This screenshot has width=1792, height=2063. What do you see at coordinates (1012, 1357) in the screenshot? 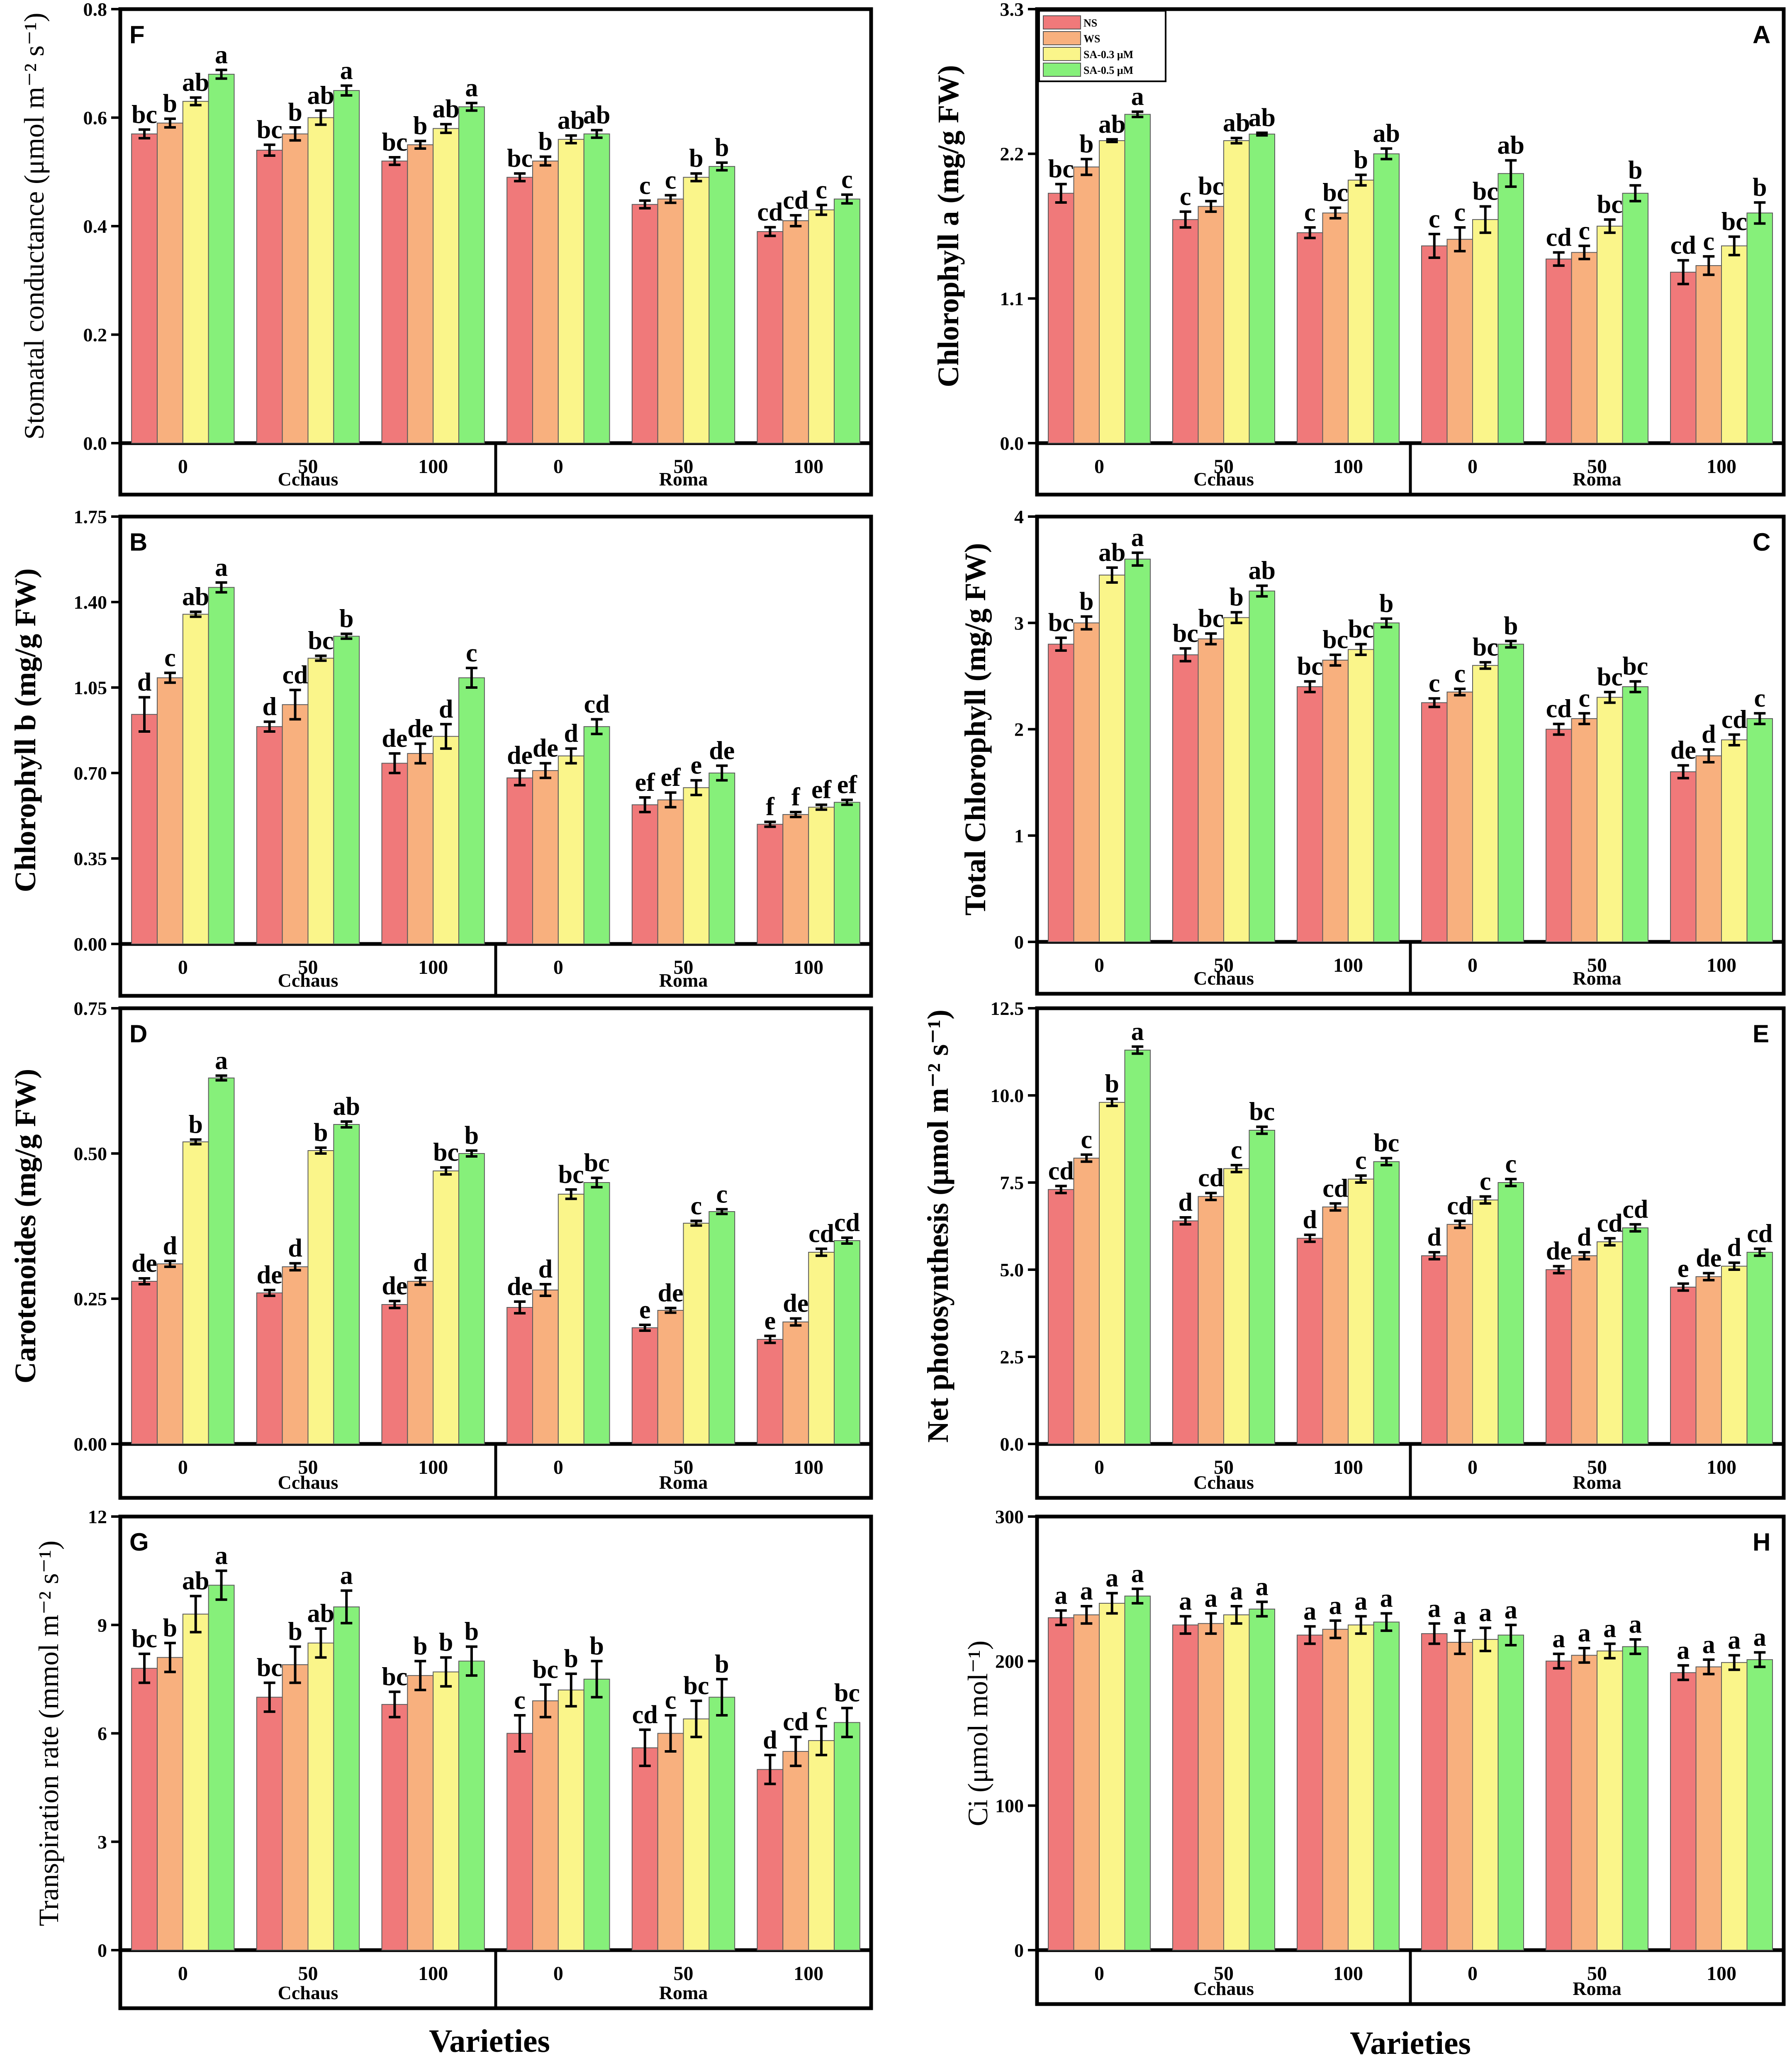
I see `y-tick-label: 2.5` at bounding box center [1012, 1357].